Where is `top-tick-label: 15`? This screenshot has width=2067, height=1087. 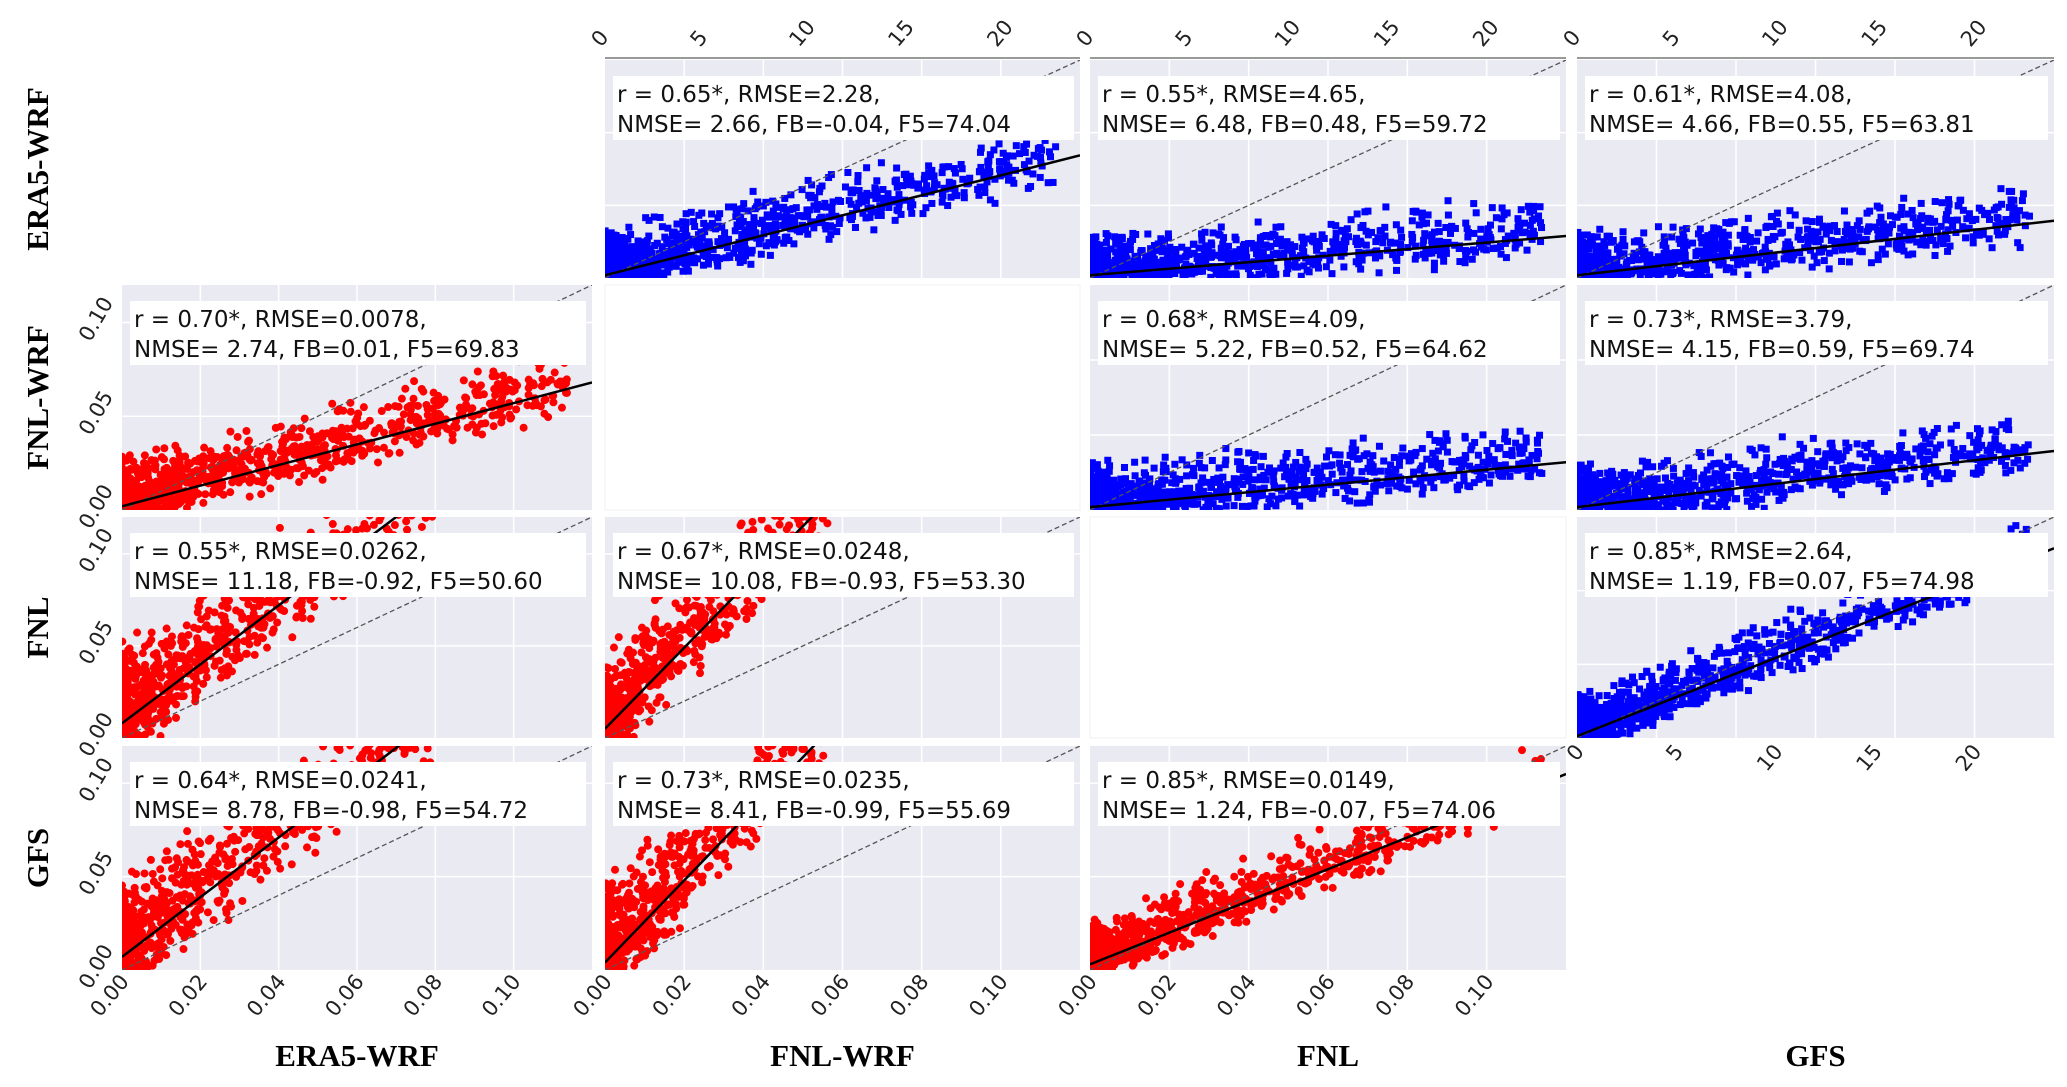 top-tick-label: 15 is located at coordinates (901, 33).